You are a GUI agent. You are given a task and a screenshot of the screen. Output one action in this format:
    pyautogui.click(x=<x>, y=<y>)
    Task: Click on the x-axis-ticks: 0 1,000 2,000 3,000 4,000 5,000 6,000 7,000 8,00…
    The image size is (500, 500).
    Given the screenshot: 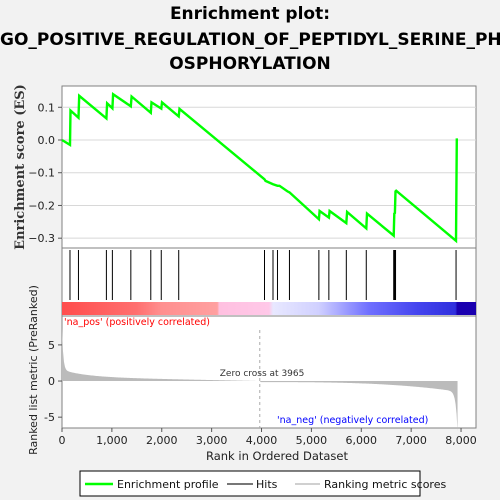 What is the action you would take?
    pyautogui.click(x=268, y=437)
    